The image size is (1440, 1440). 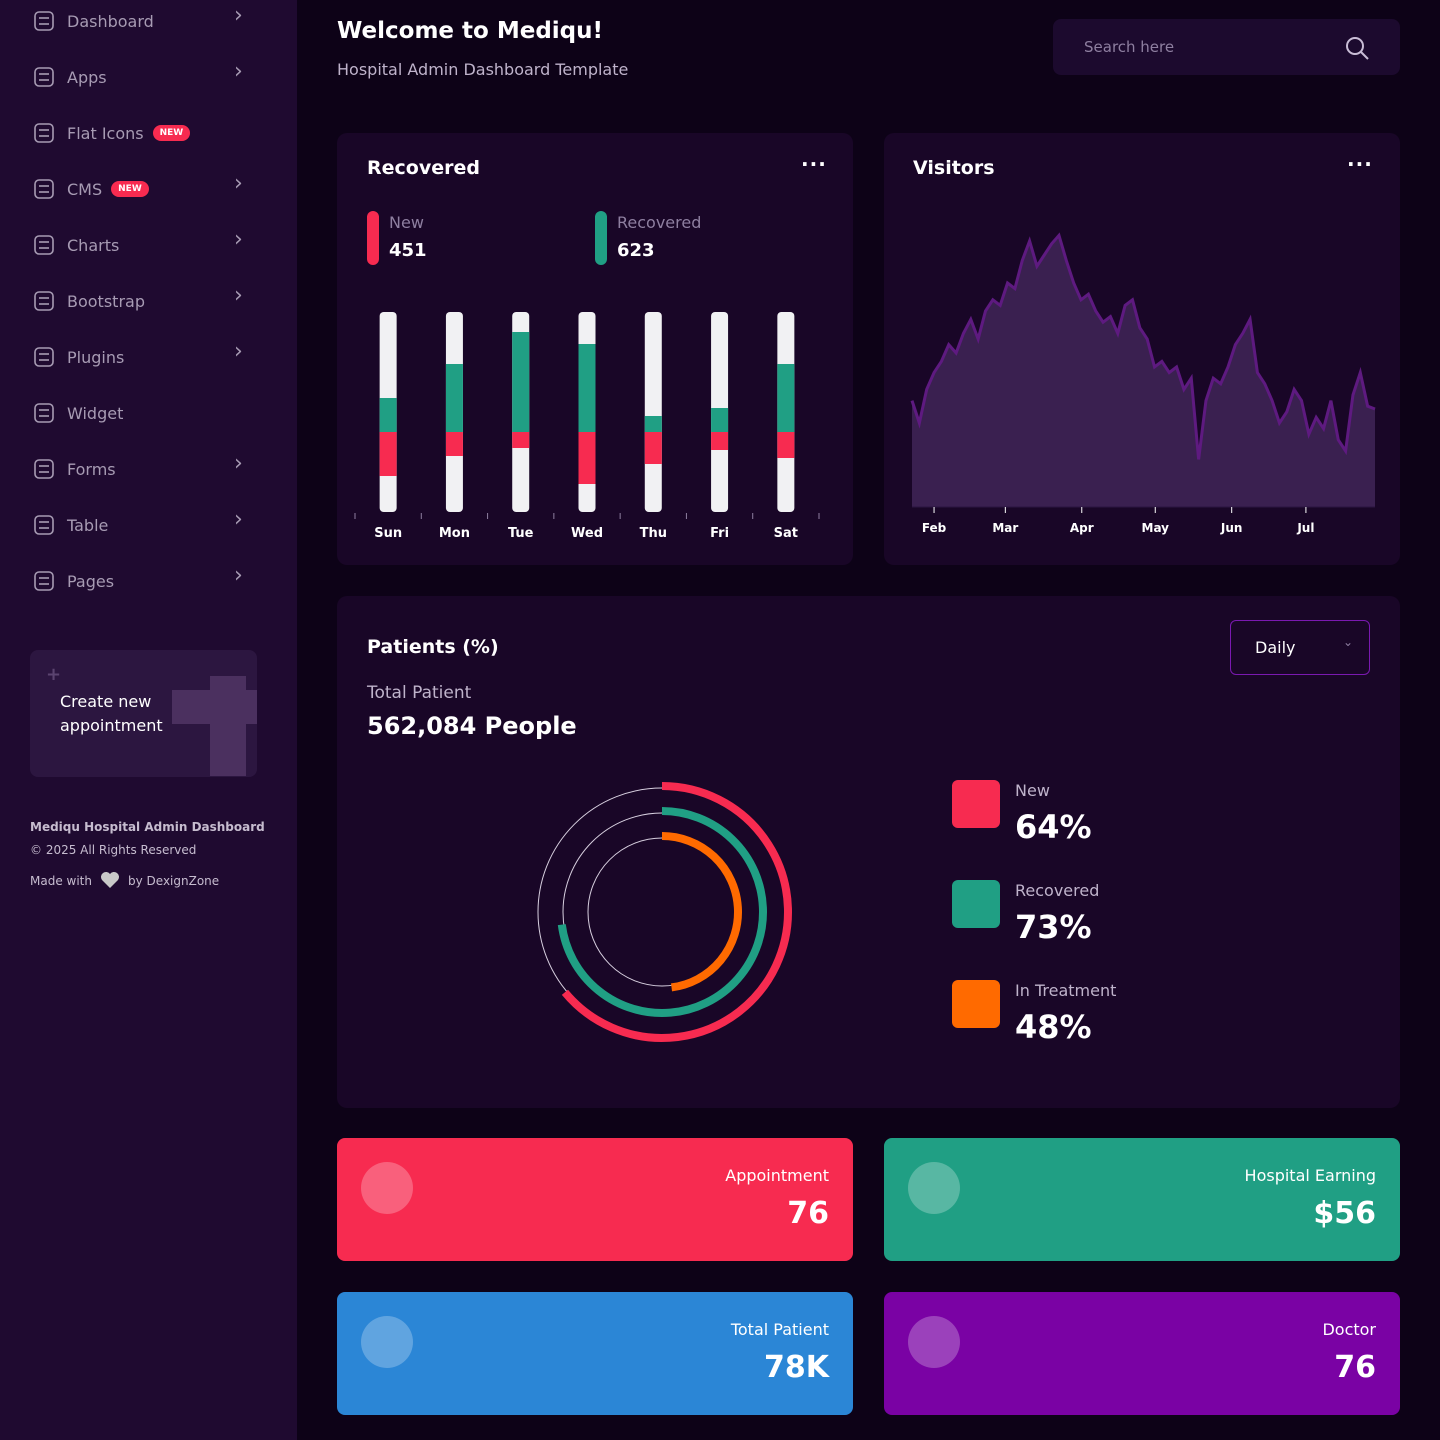 I want to click on menu-label: Dashboard, so click(x=110, y=21).